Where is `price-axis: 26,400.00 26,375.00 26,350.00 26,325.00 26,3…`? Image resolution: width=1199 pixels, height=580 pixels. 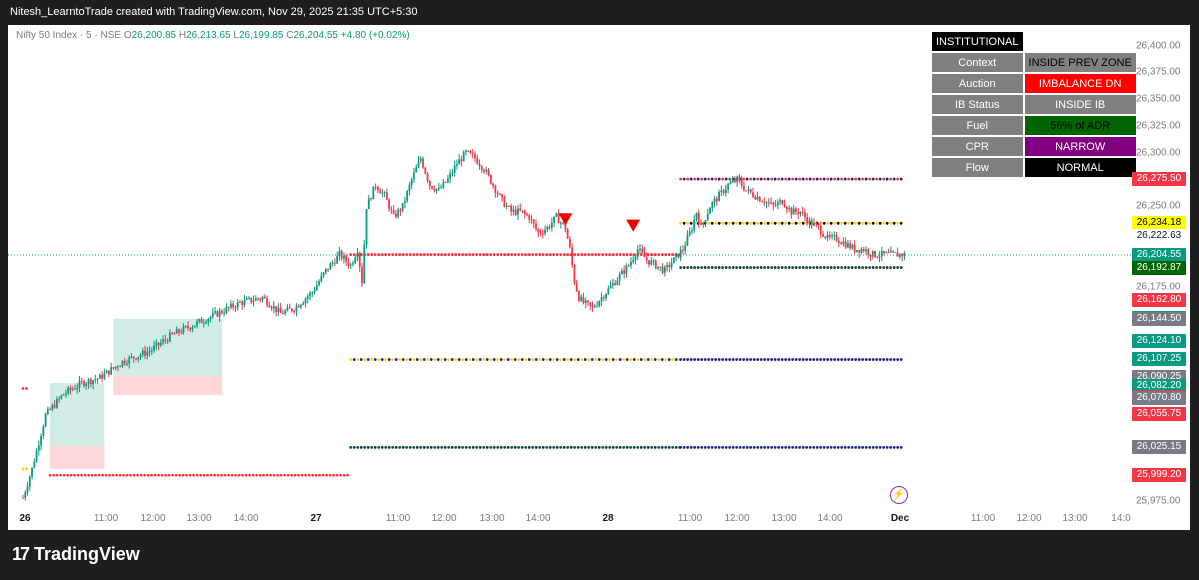
price-axis: 26,400.00 26,375.00 26,350.00 26,325.00 26,3… is located at coordinates (1161, 277).